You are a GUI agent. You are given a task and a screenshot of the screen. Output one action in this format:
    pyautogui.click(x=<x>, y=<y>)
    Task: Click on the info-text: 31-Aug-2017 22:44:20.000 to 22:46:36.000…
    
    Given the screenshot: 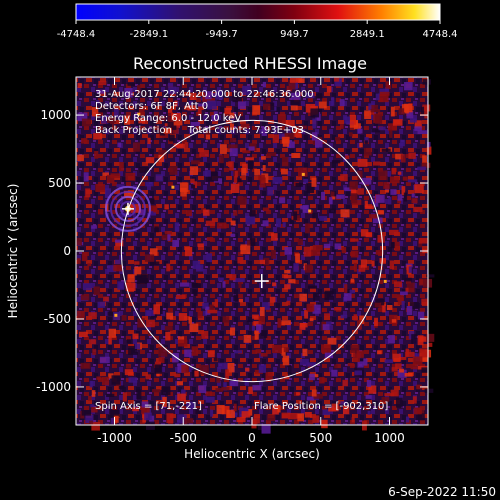 What is the action you would take?
    pyautogui.click(x=204, y=112)
    